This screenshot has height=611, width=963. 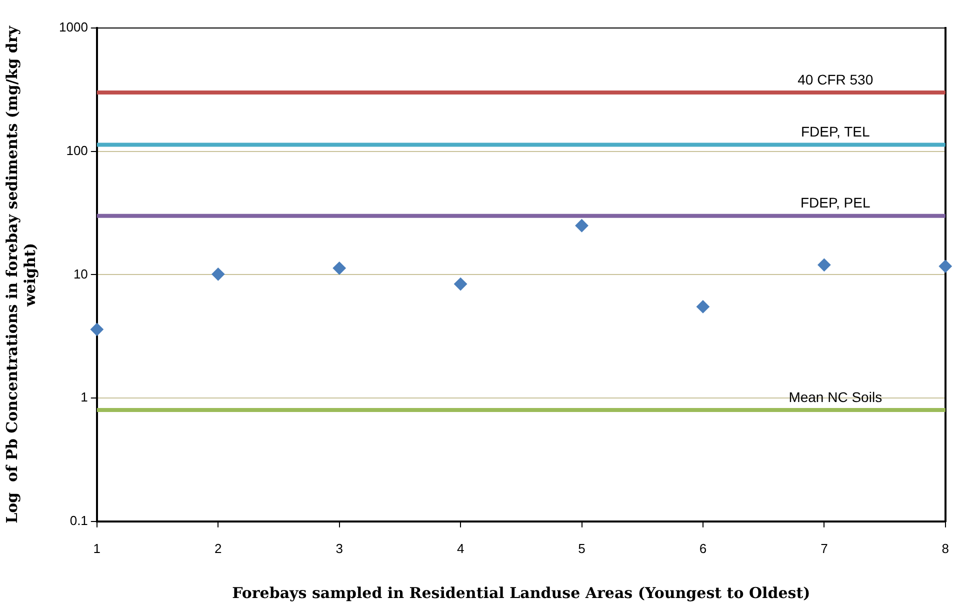 I want to click on x-tick-label: 4, so click(x=460, y=548).